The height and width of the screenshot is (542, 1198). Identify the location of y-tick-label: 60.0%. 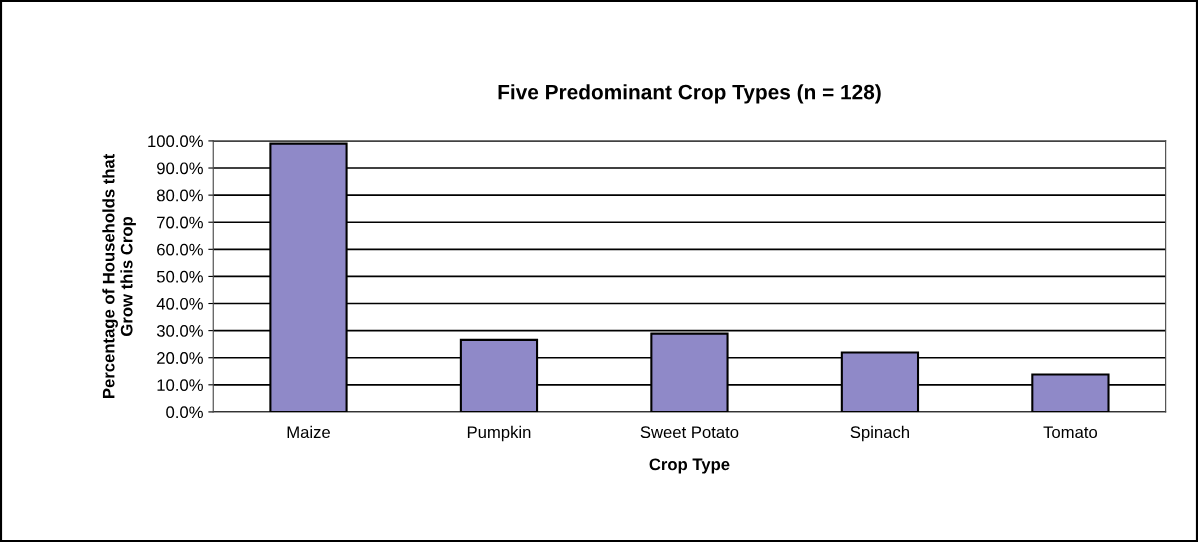
(180, 249).